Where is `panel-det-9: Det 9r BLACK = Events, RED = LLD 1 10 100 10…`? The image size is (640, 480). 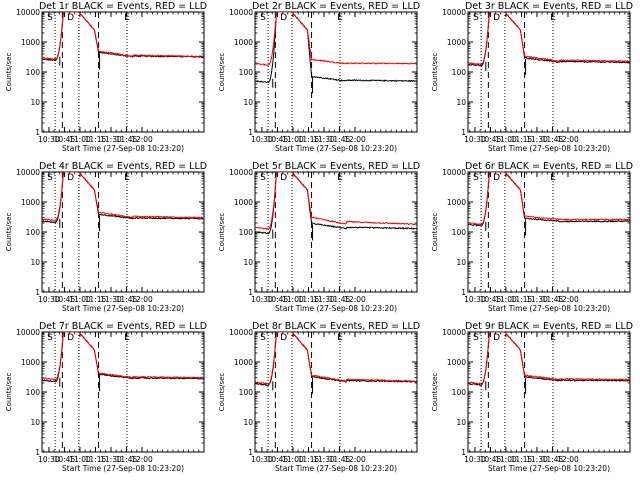
panel-det-9: Det 9r BLACK = Events, RED = LLD 1 10 100 10… is located at coordinates (532, 397).